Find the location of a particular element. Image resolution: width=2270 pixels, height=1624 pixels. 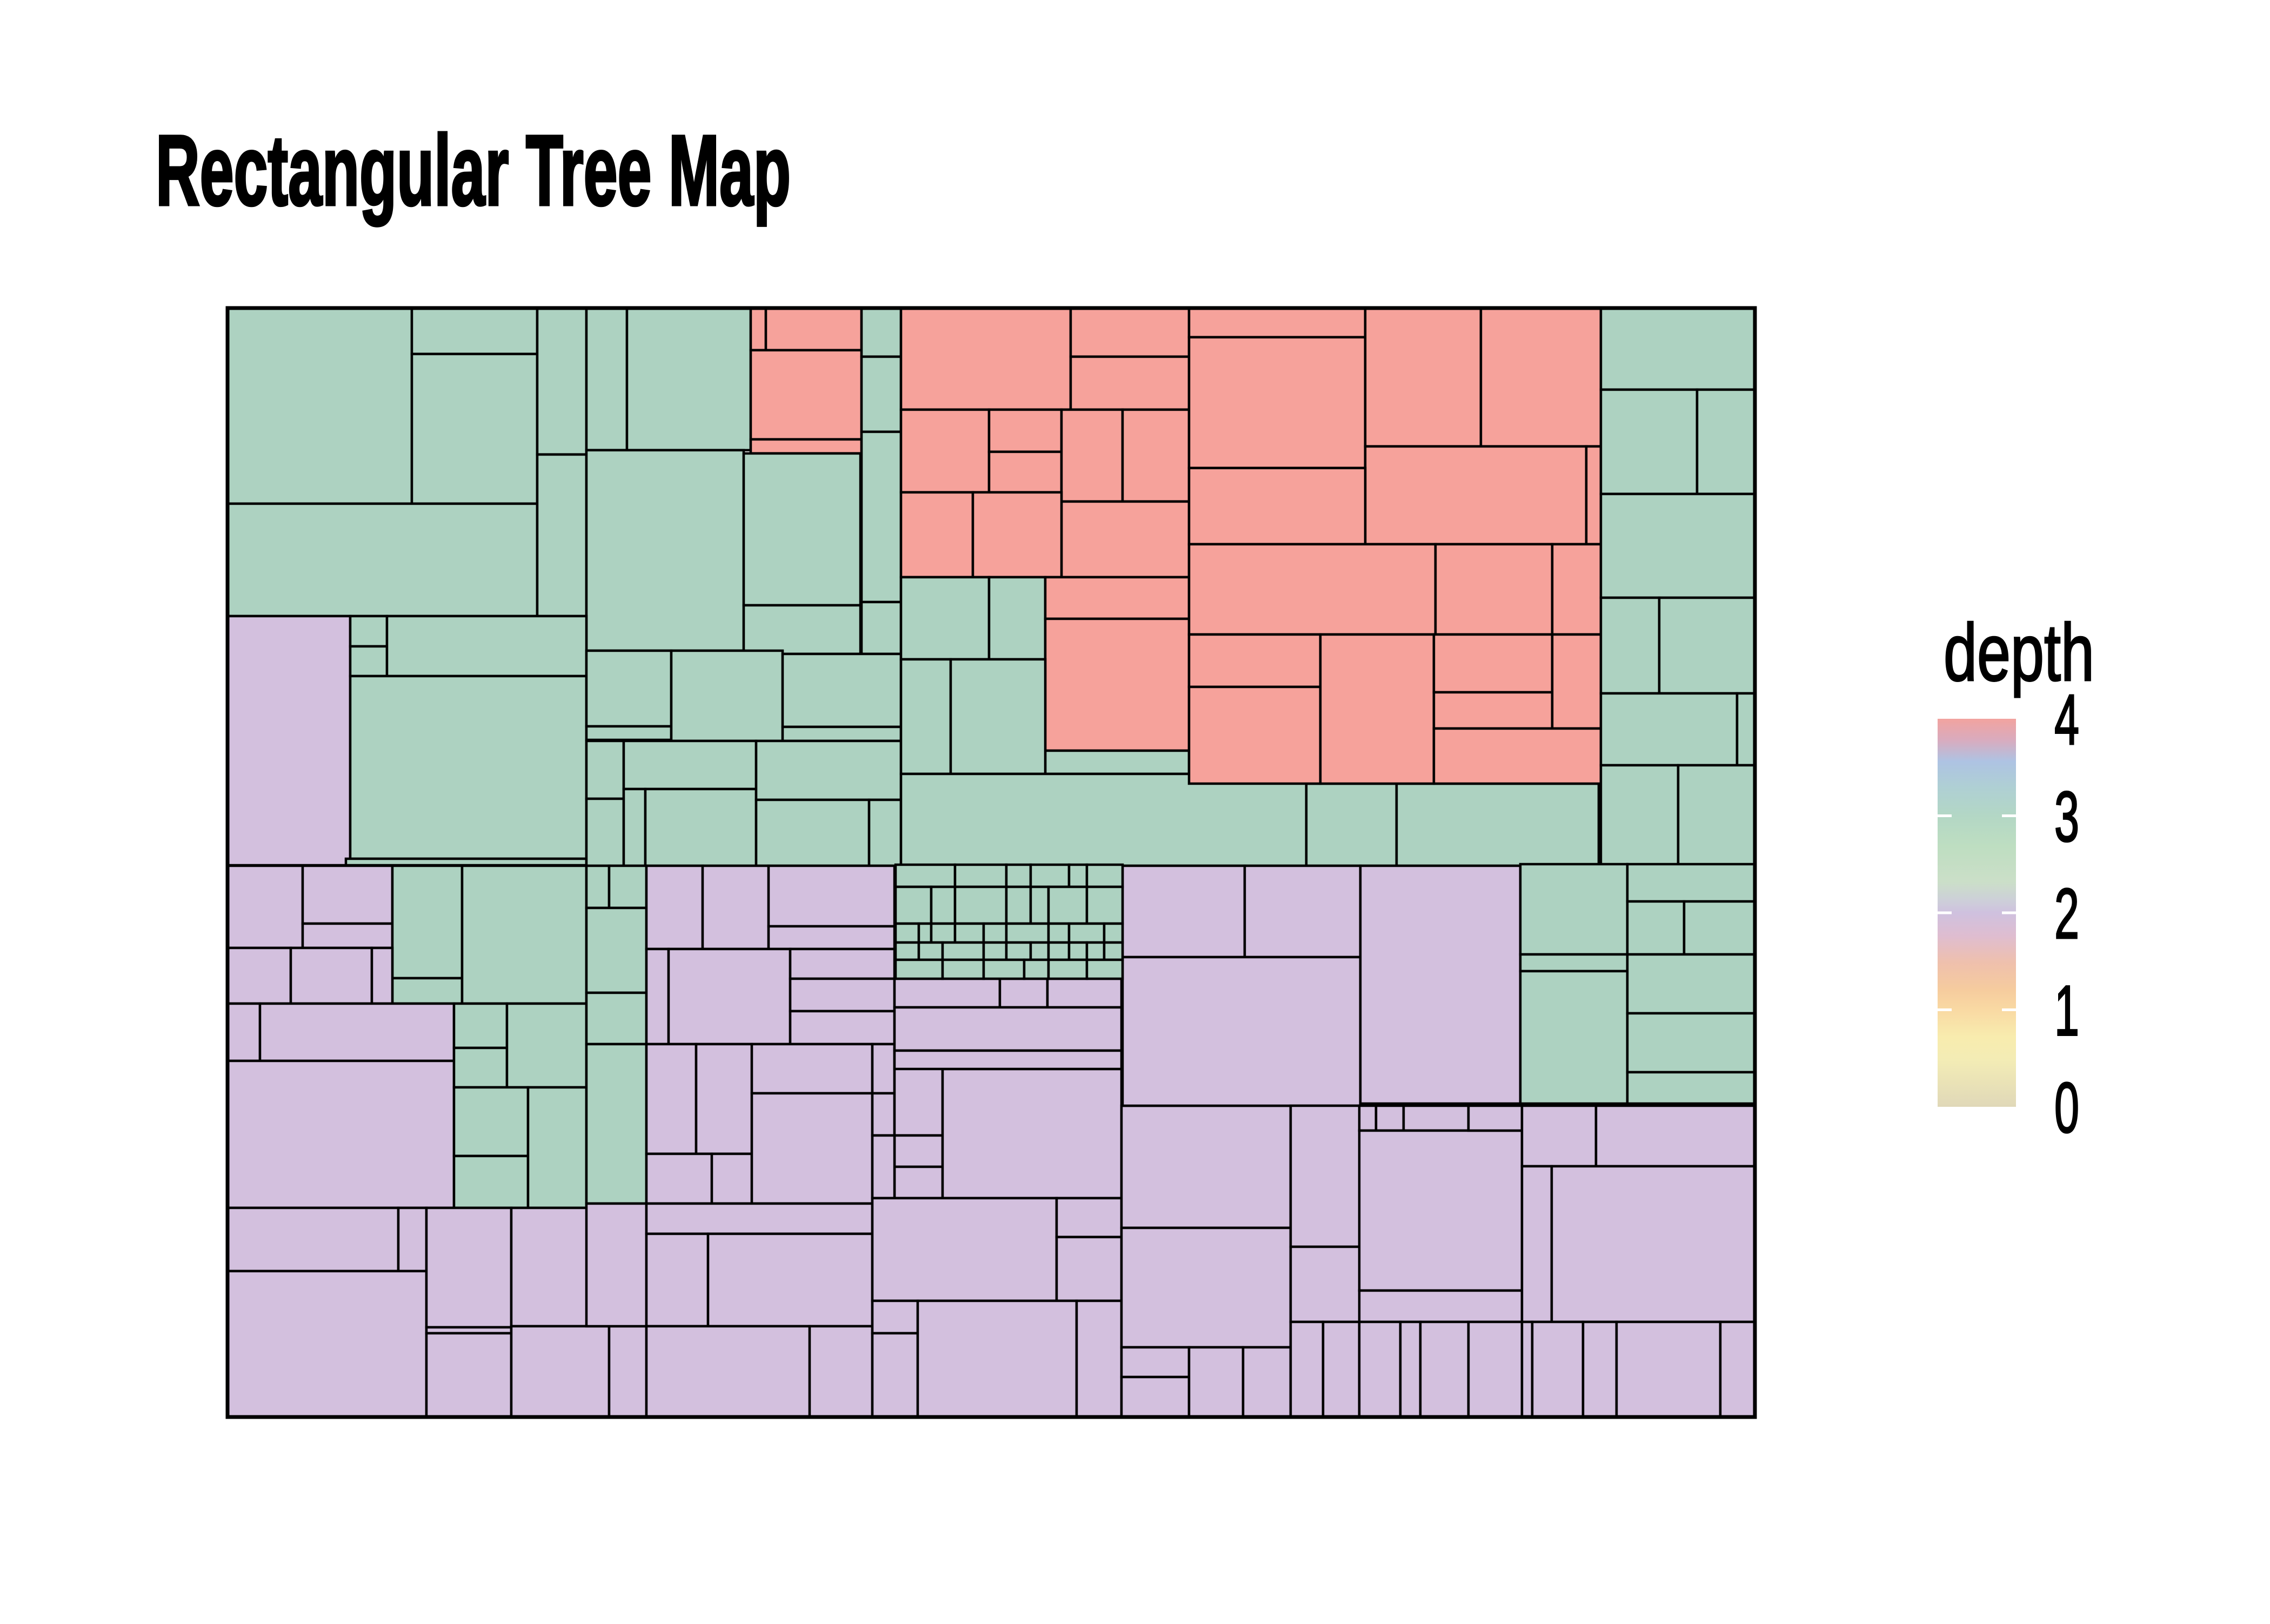

svg-text: Rectangular Tree Map is located at coordinates (473, 170).